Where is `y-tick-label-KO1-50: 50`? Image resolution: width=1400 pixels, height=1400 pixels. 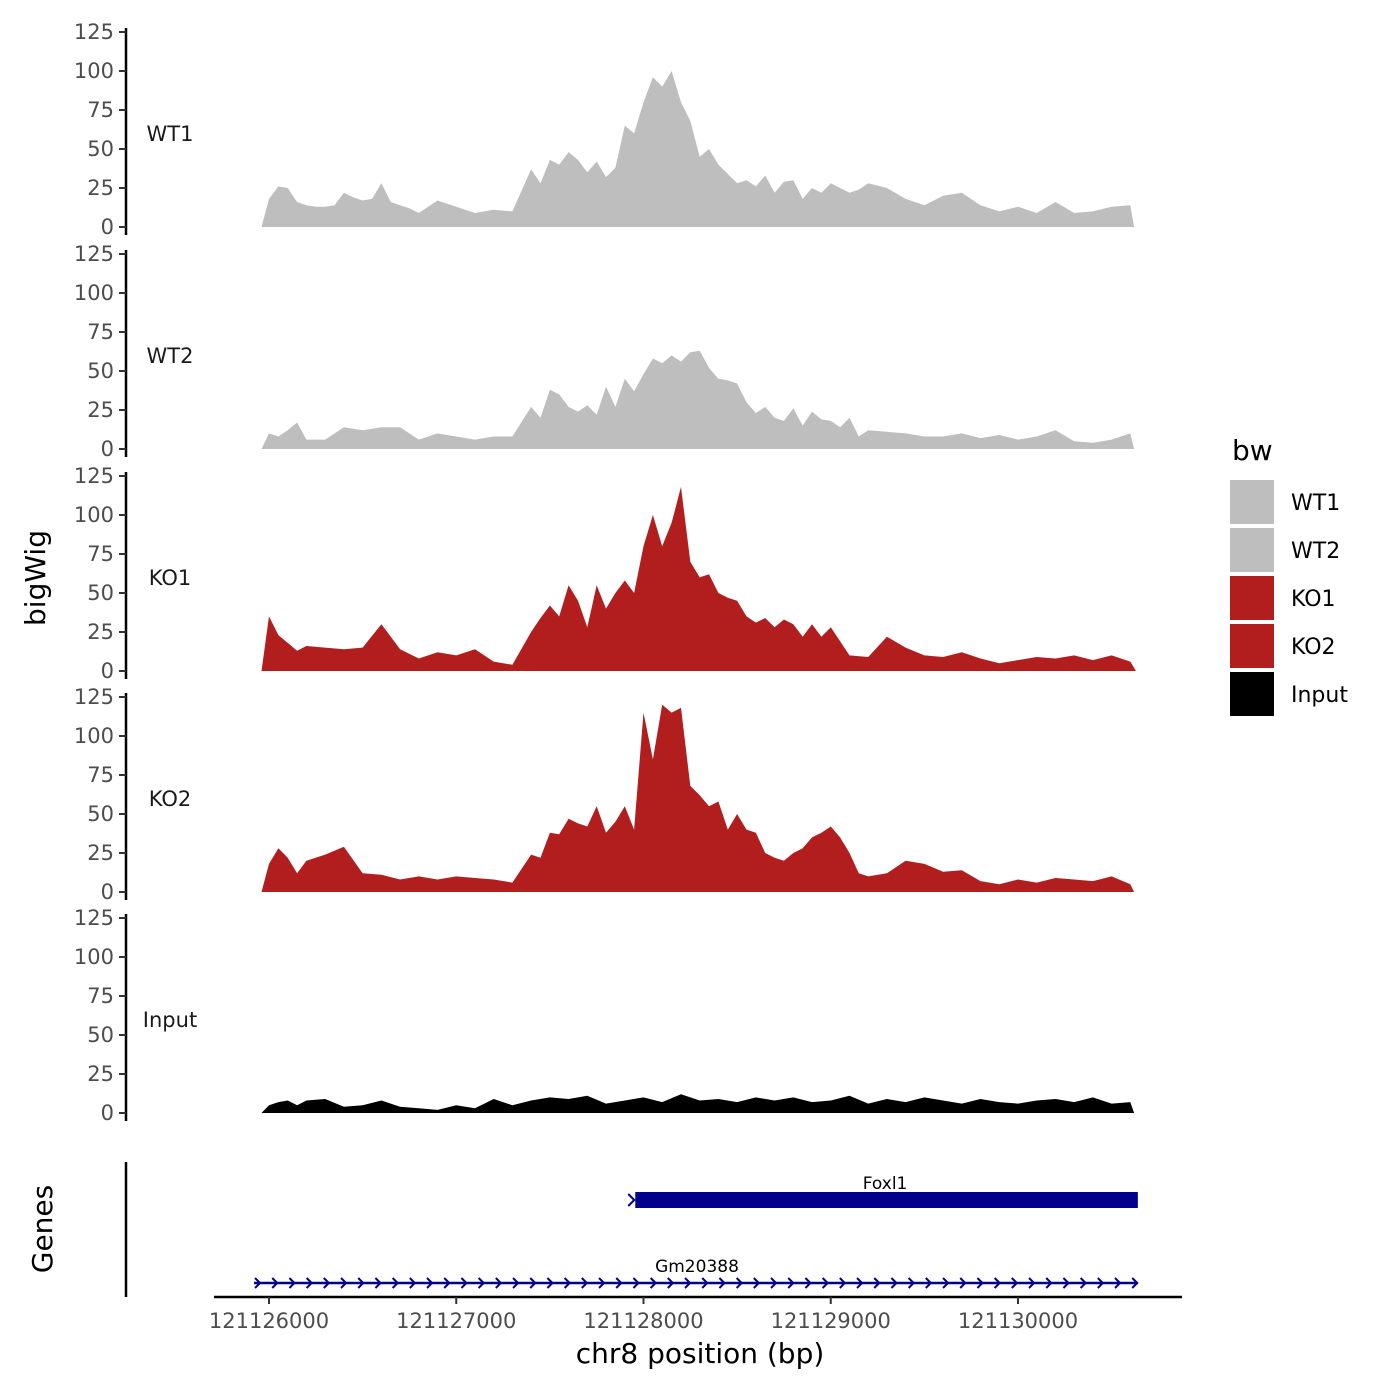 y-tick-label-KO1-50: 50 is located at coordinates (100, 593).